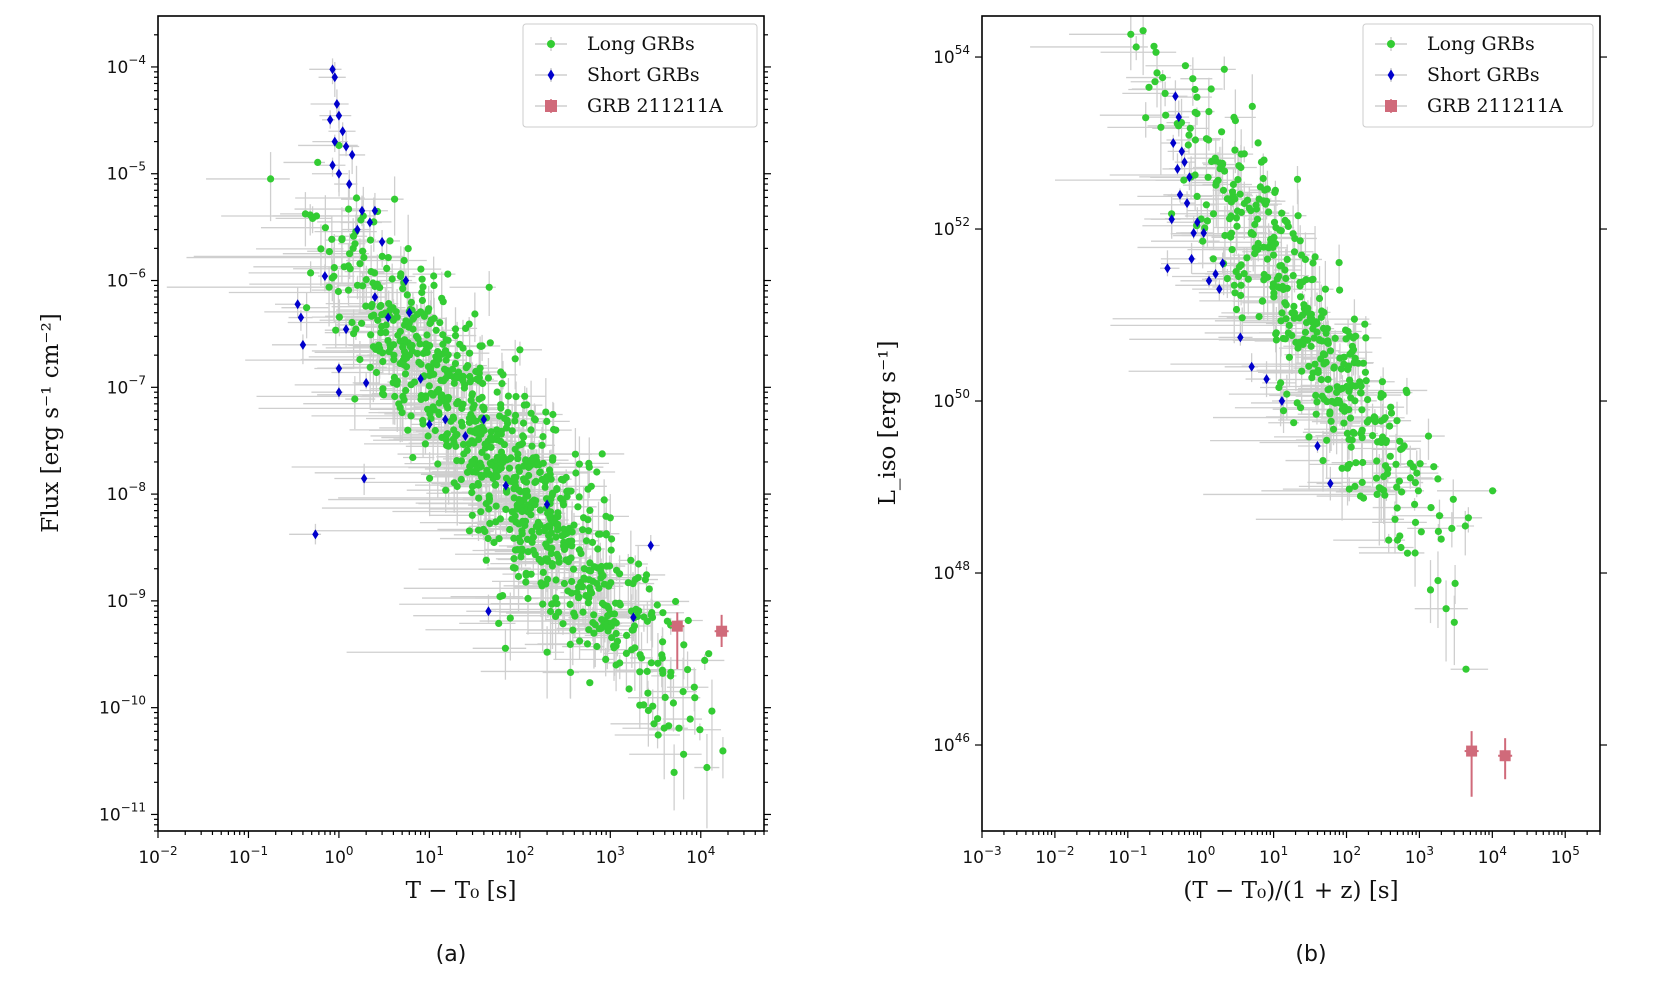 The image size is (1661, 981). Describe the element at coordinates (551, 75) in the screenshot. I see `legend-marker` at that location.